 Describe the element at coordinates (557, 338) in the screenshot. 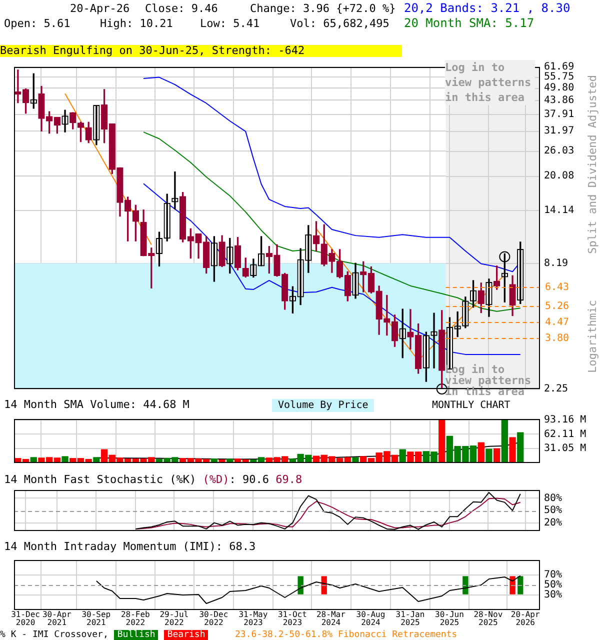

I see `ref-line-label: 3.80` at that location.